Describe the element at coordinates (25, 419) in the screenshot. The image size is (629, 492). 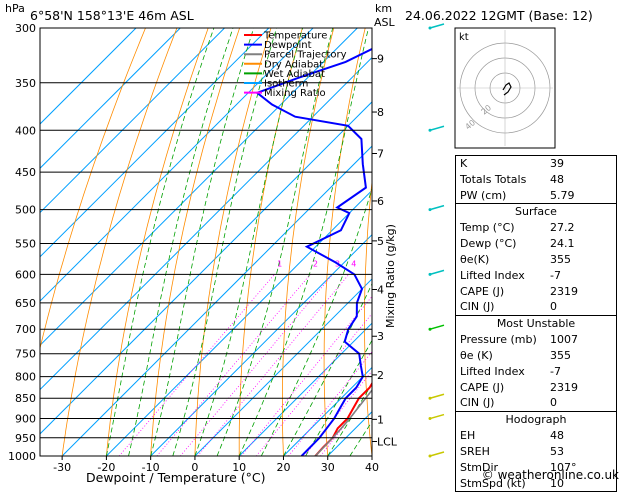
I see `pressure-tick-label: 900` at that location.